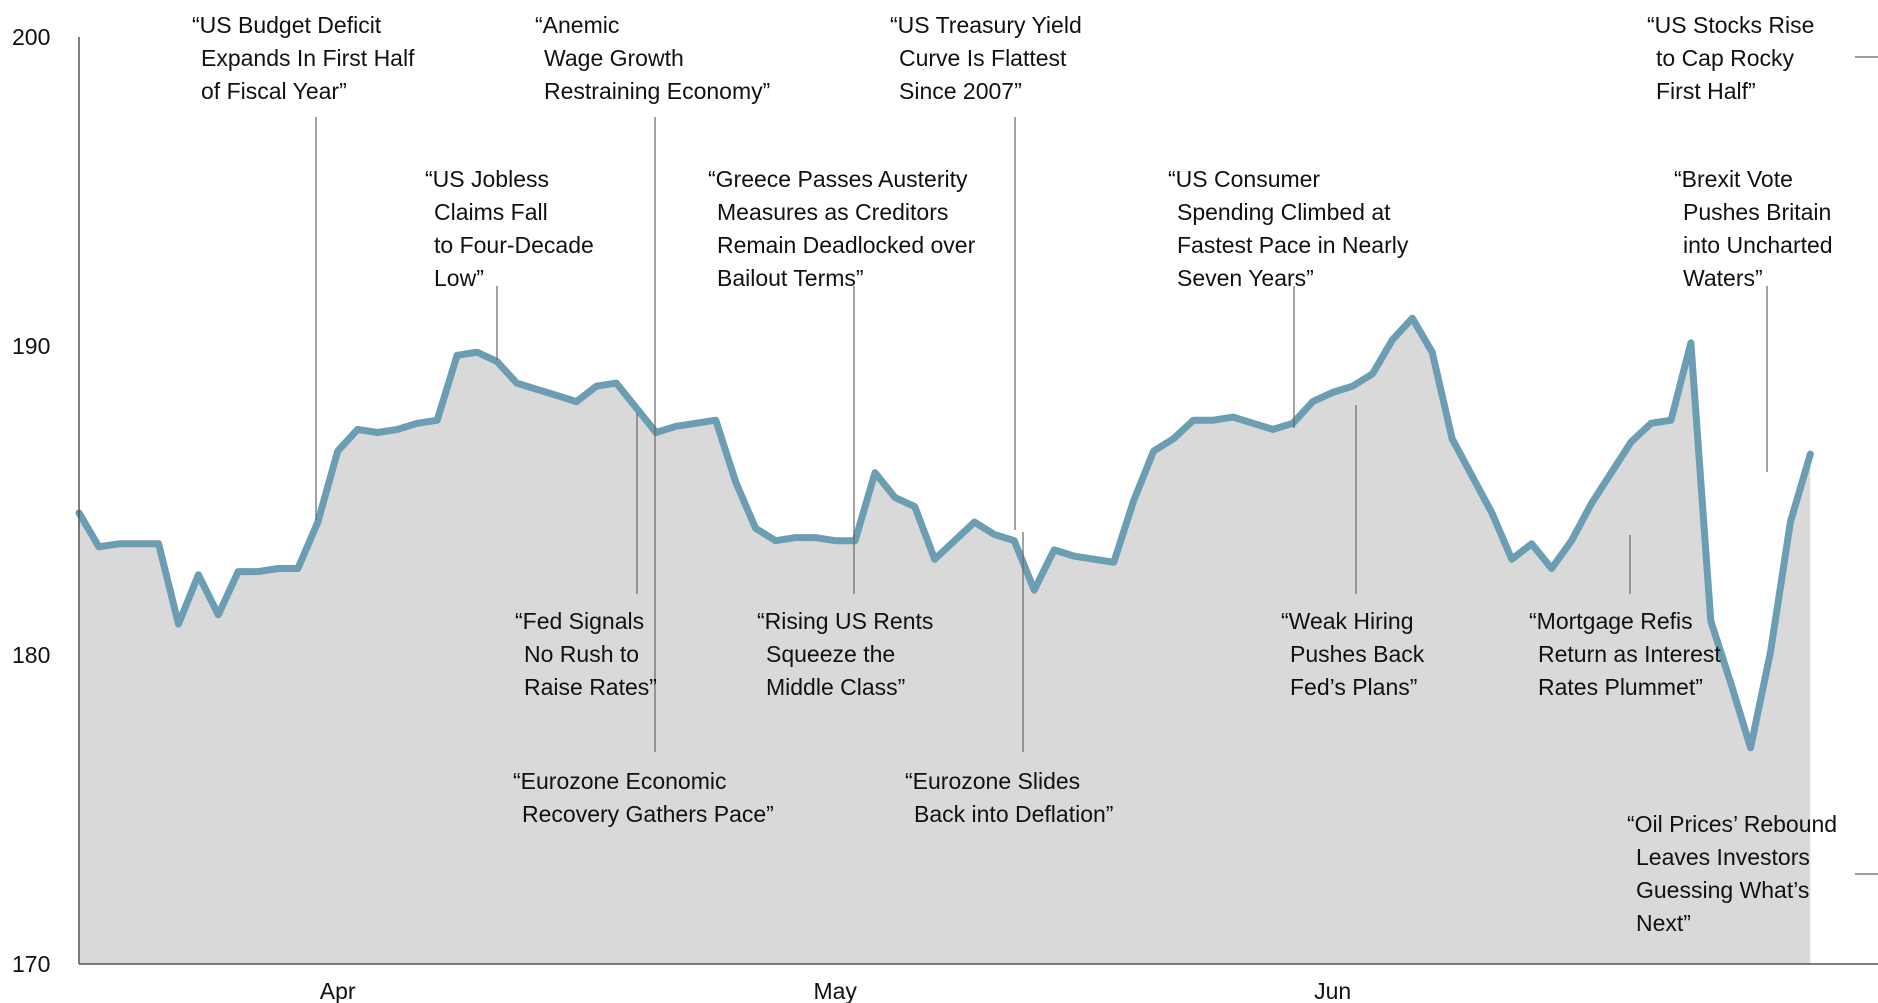  What do you see at coordinates (838, 179) in the screenshot?
I see `annotation-line: “Greece Passes Austerity` at bounding box center [838, 179].